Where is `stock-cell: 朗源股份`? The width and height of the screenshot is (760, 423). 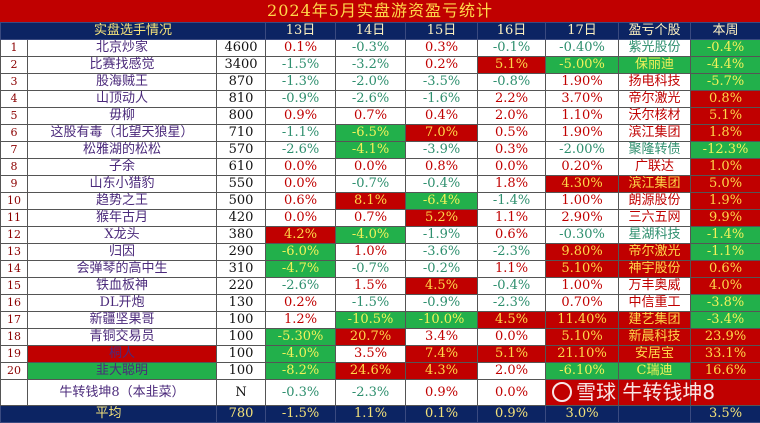
stock-cell: 朗源股份 is located at coordinates (655, 201).